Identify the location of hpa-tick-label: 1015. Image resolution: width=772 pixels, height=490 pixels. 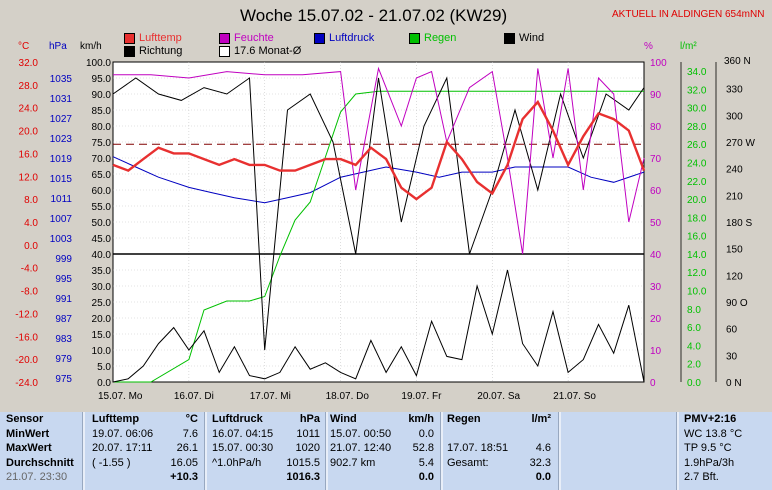
(61, 179).